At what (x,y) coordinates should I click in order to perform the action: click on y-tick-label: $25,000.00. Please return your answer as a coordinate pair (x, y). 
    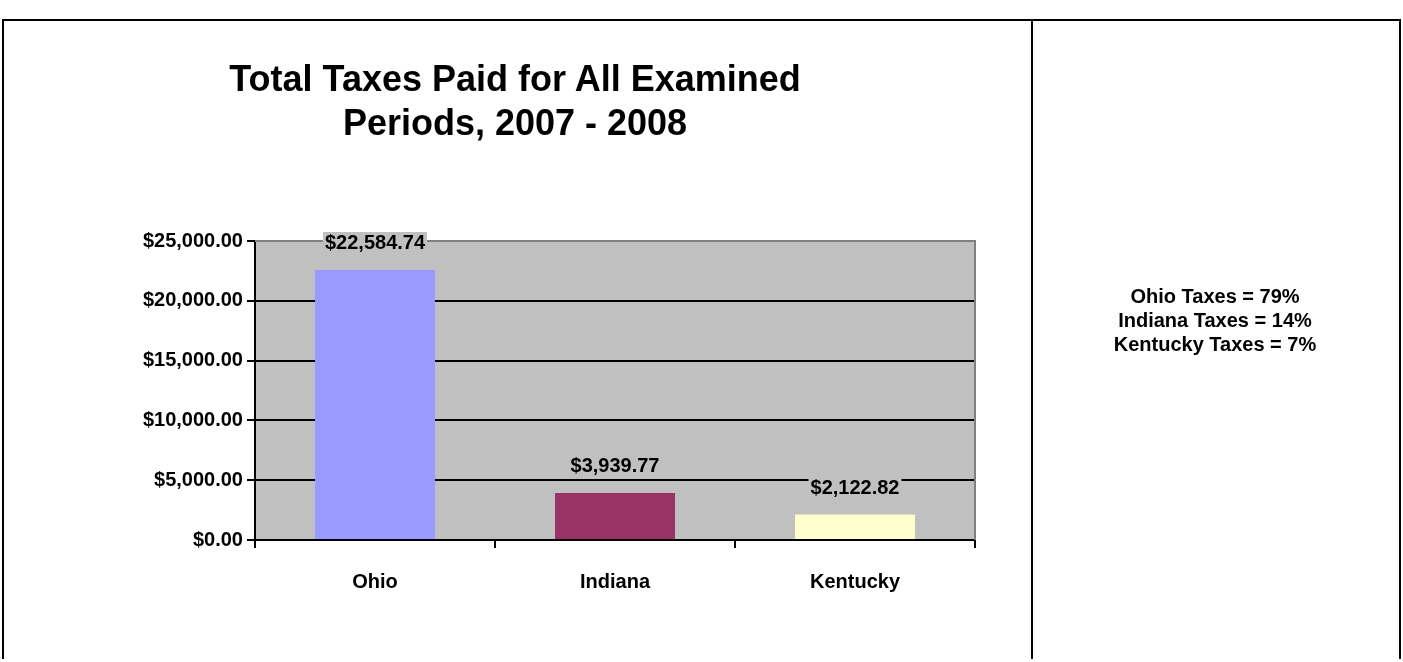
    Looking at the image, I should click on (192, 239).